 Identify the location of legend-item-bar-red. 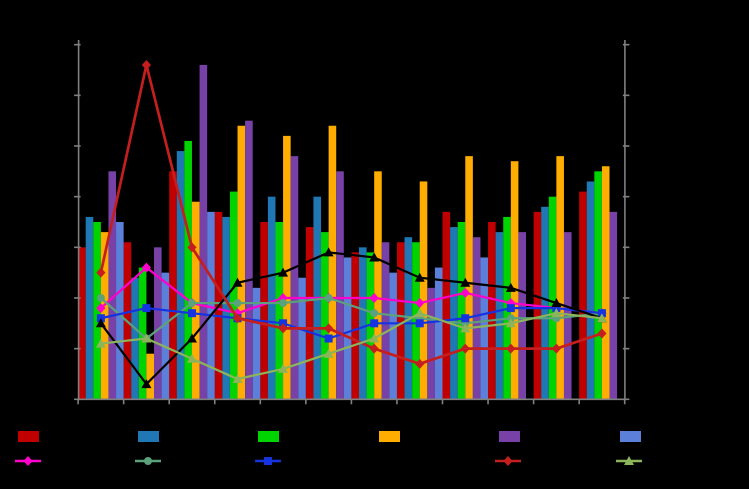
(28, 436).